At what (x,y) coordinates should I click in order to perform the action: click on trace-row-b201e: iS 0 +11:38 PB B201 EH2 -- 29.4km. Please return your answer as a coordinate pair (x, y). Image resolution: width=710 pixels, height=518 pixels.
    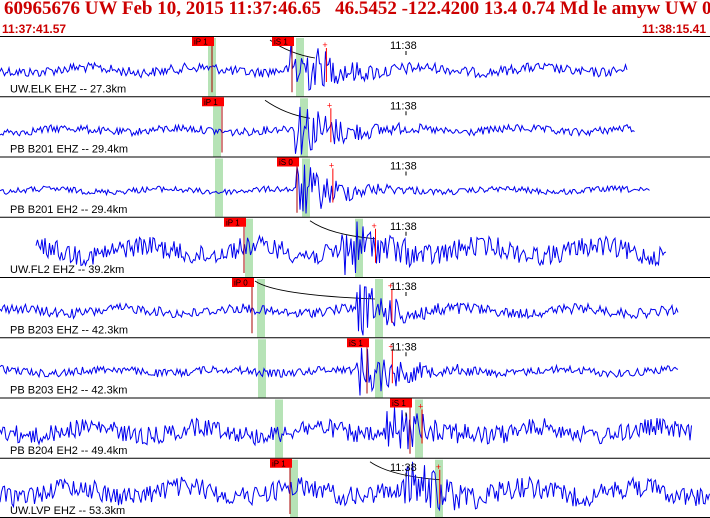
    Looking at the image, I should click on (355, 186).